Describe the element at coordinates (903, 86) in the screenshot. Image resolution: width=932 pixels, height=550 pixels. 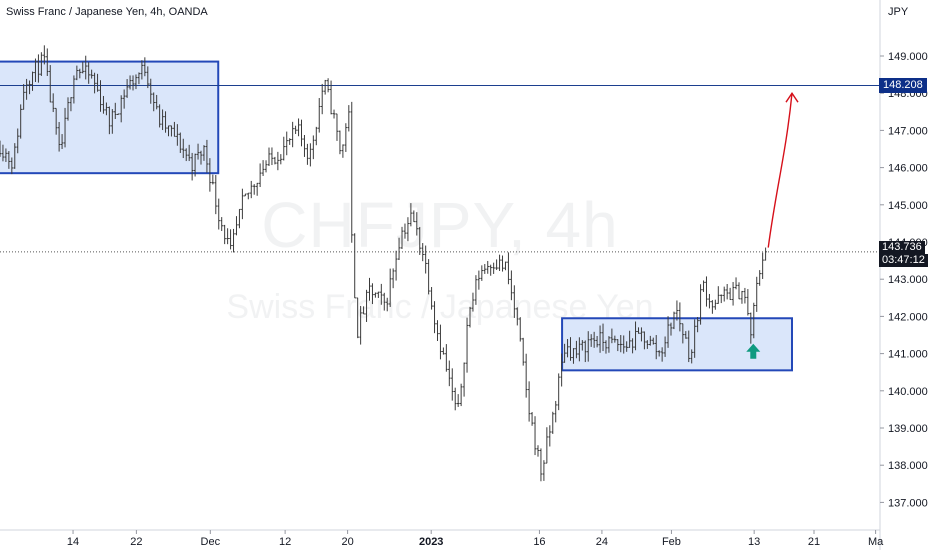
I see `level-price-label: 148.208` at that location.